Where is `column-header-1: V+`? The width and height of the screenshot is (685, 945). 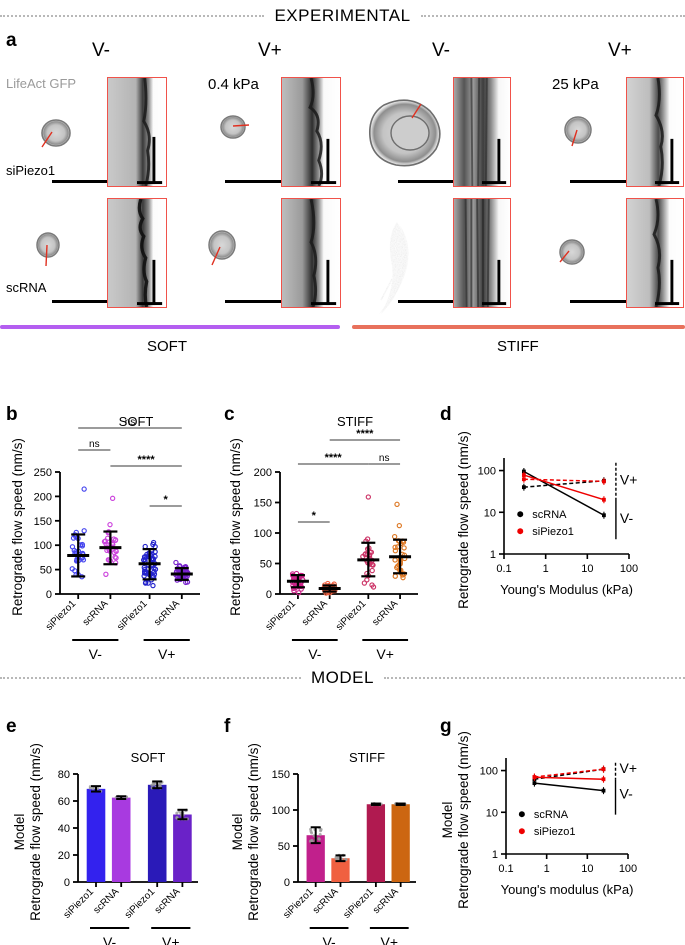
column-header-1: V+ is located at coordinates (270, 50).